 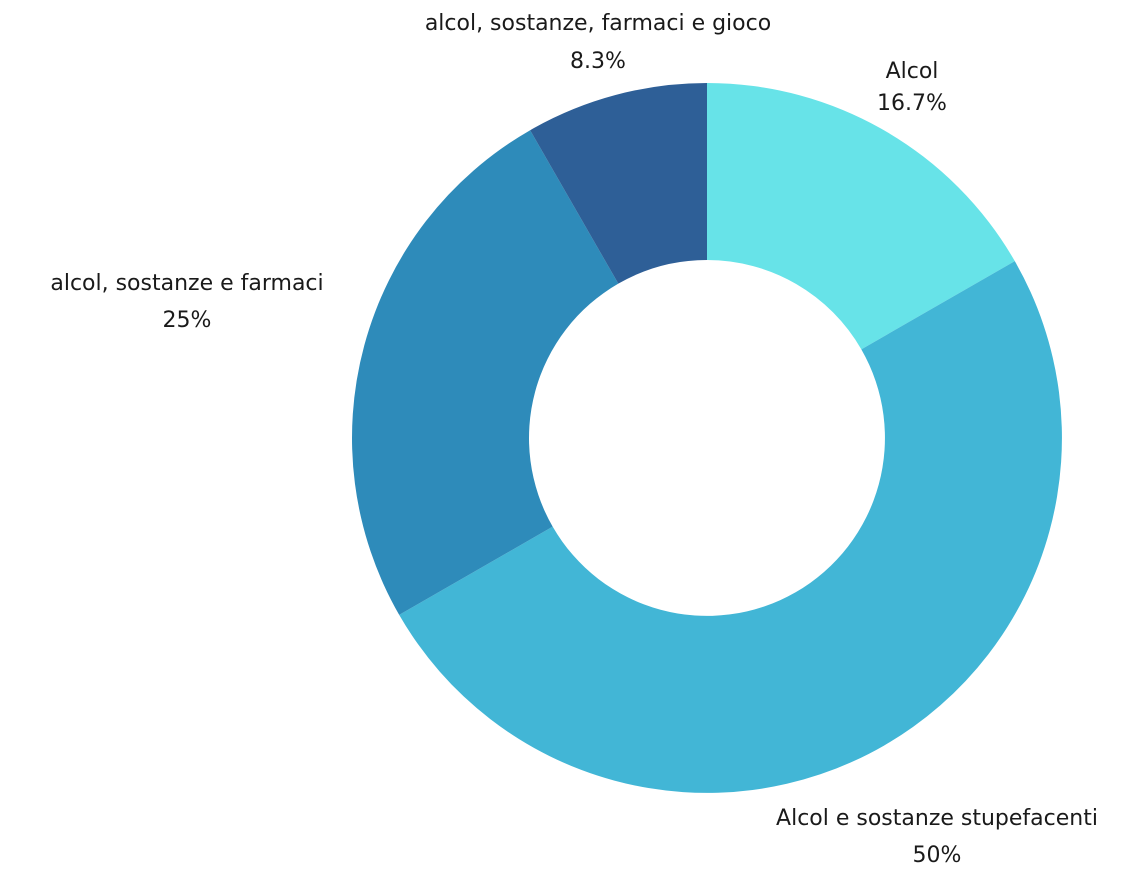 I want to click on slice-percent-label: 16.7%, so click(x=912, y=103).